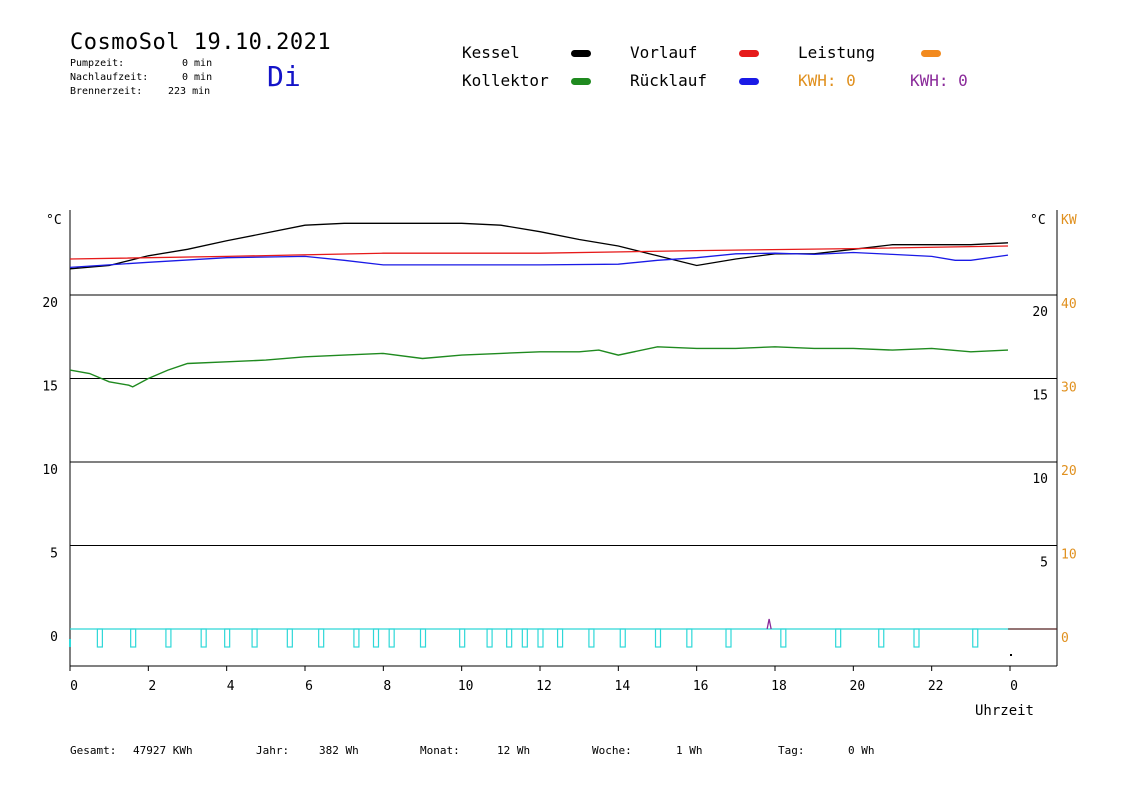 Image resolution: width=1148 pixels, height=812 pixels. I want to click on footer-tag-label: Tag:, so click(791, 750).